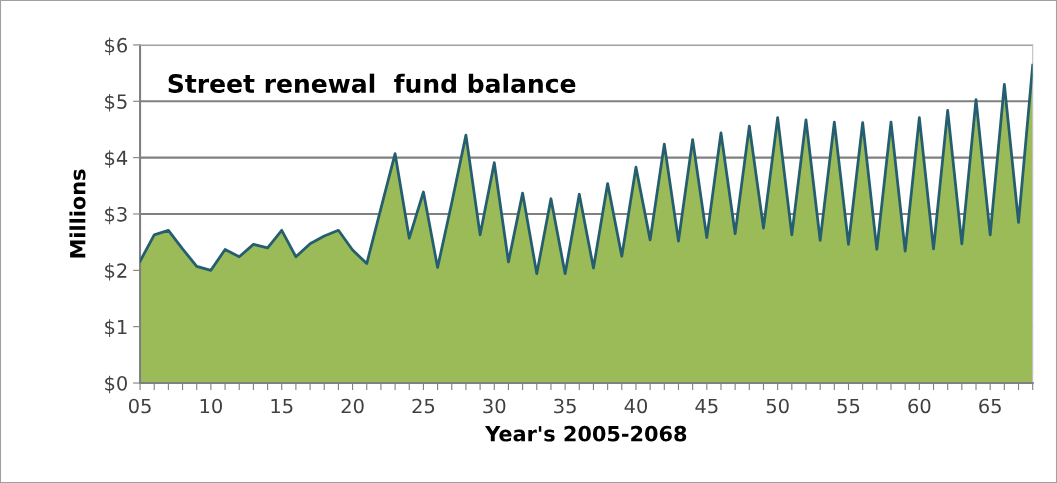  I want to click on y-tick-label: $3, so click(116, 215).